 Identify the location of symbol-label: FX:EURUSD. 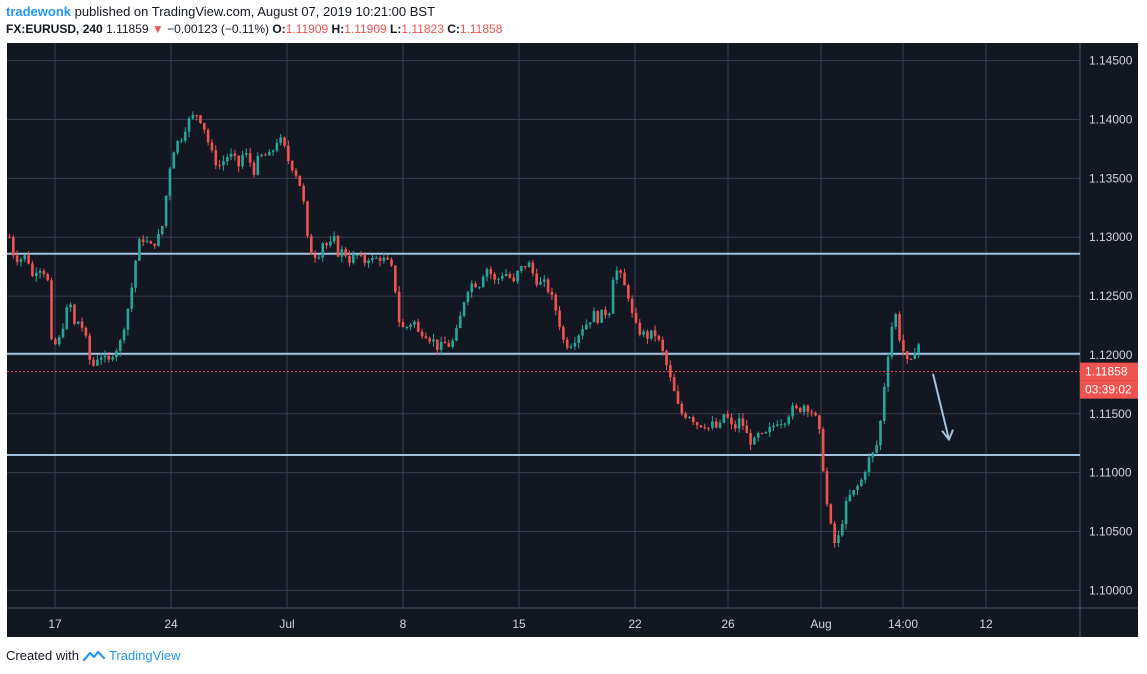
(41, 29).